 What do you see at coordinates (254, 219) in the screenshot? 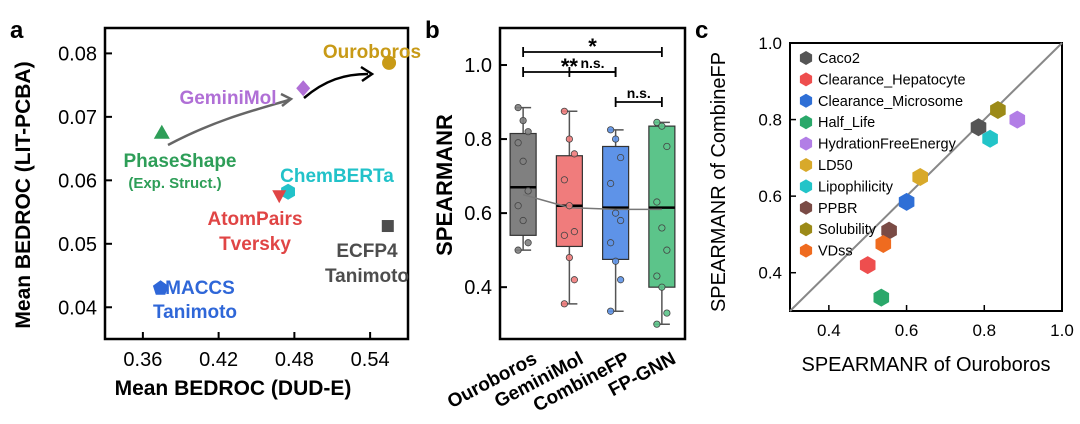
I see `label-atompairs: AtomPairs` at bounding box center [254, 219].